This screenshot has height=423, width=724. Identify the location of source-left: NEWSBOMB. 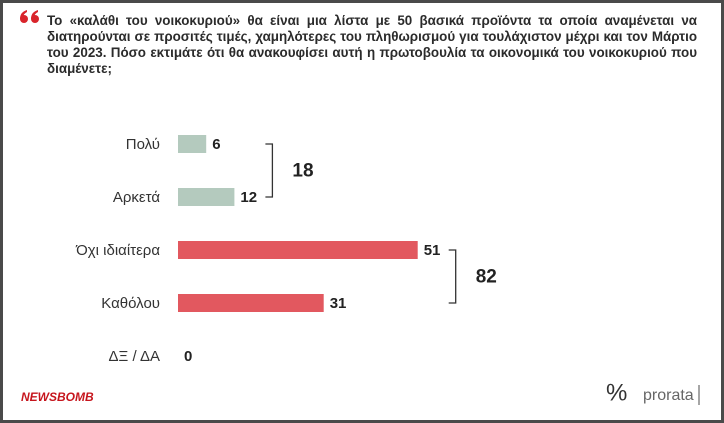
(57, 397).